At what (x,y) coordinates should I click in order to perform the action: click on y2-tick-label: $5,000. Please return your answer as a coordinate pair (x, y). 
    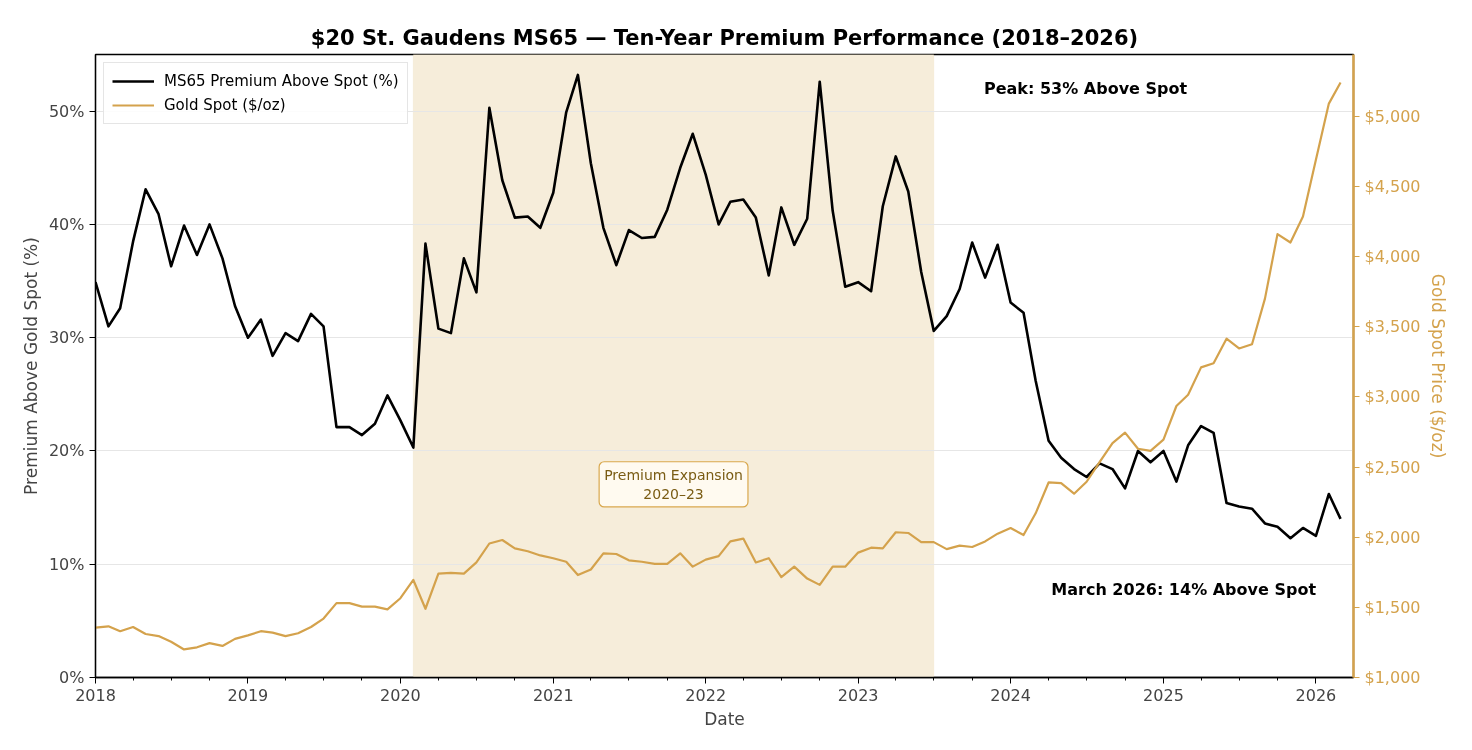
    Looking at the image, I should click on (1392, 116).